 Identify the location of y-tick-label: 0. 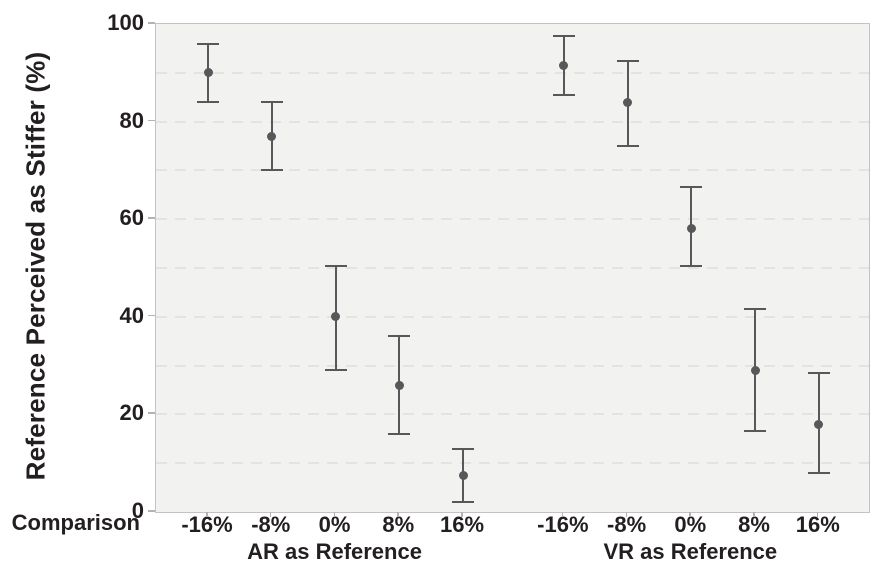
(137, 510).